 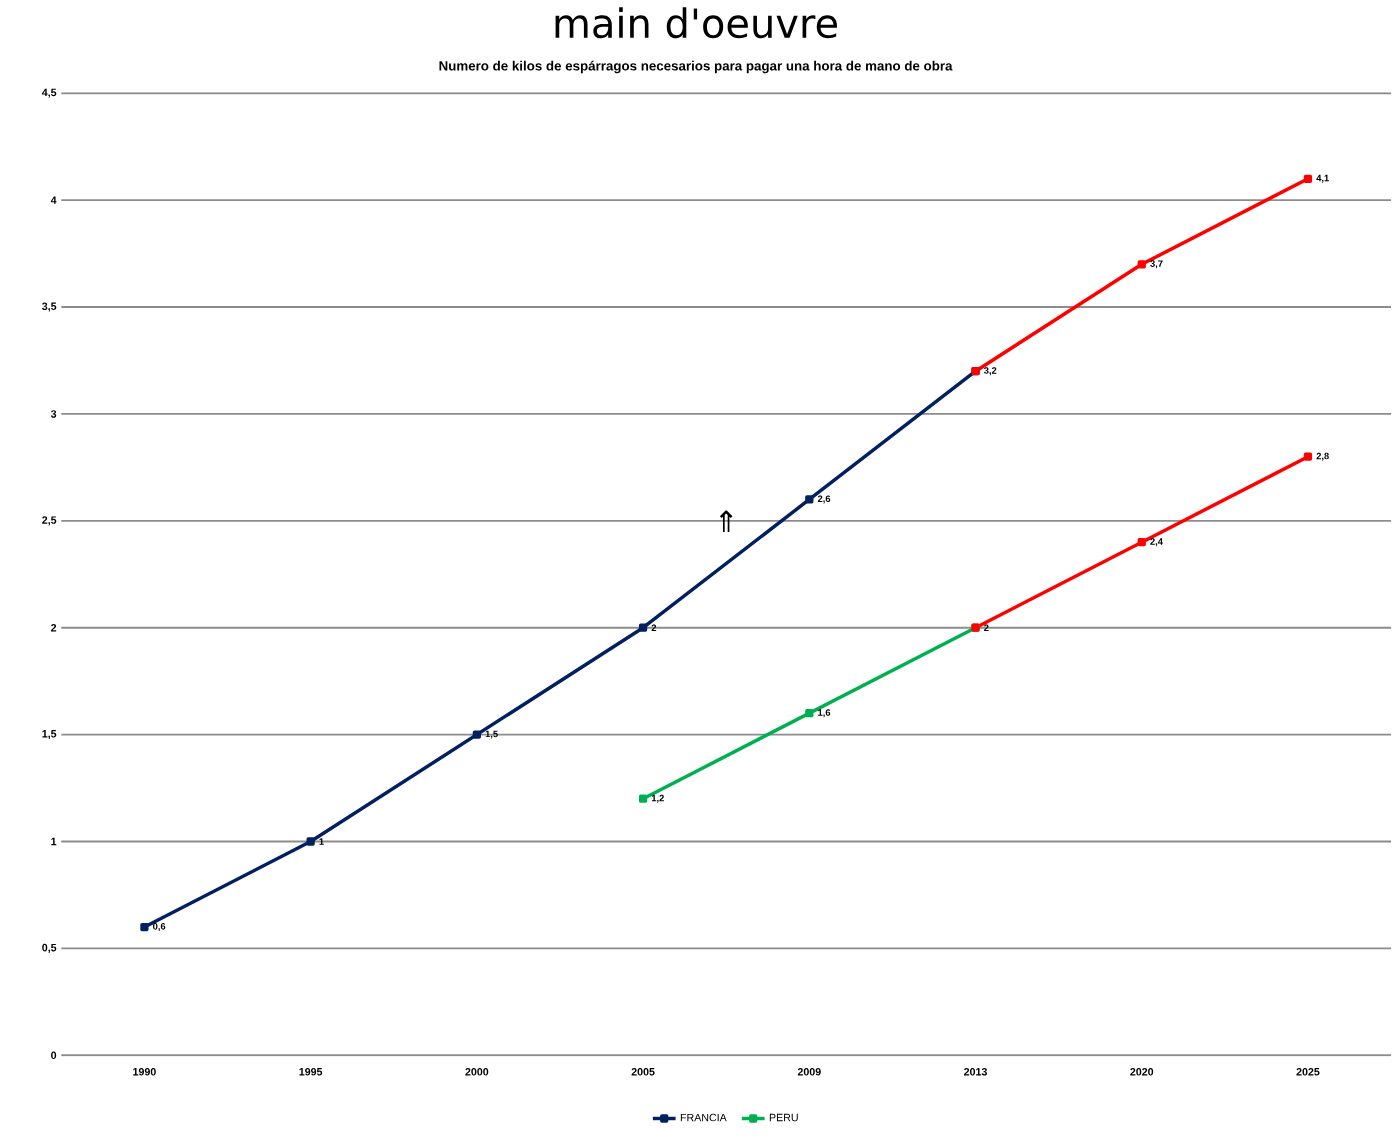 I want to click on x-tick-label: 1995, so click(x=311, y=1072).